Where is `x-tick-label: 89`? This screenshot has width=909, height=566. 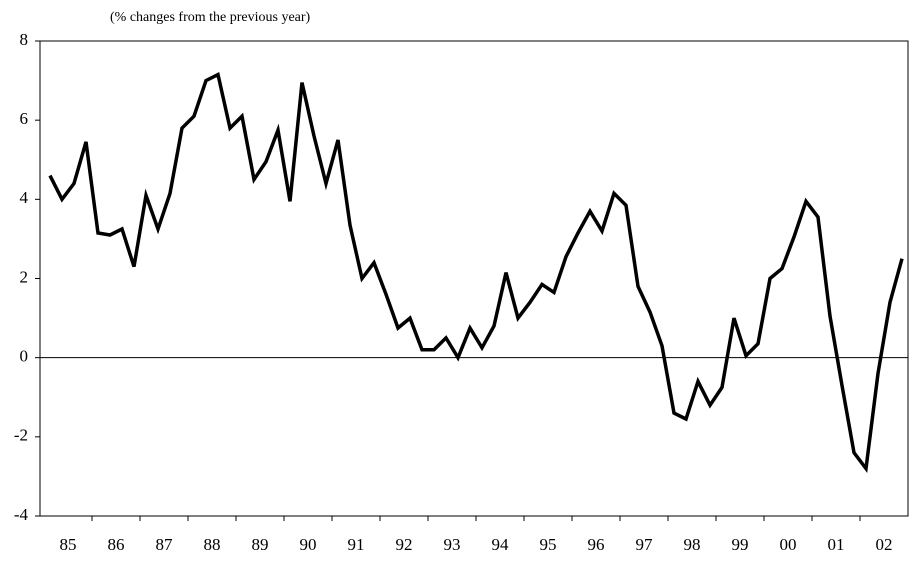 x-tick-label: 89 is located at coordinates (260, 544).